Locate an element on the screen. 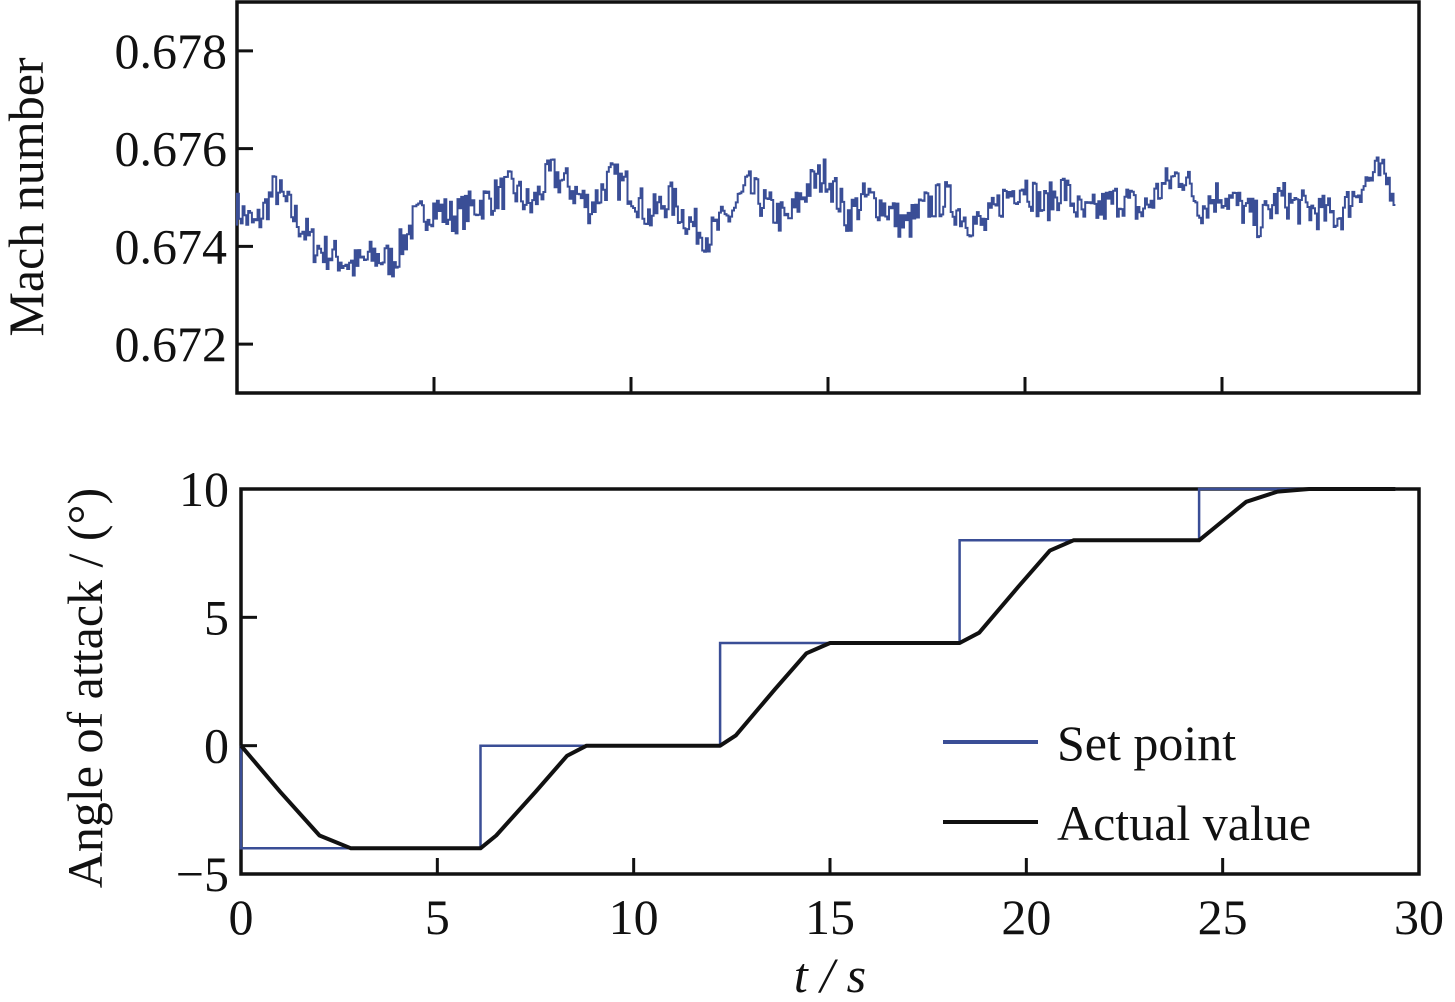 The image size is (1455, 1002). mach-number-line is located at coordinates (816, 217).